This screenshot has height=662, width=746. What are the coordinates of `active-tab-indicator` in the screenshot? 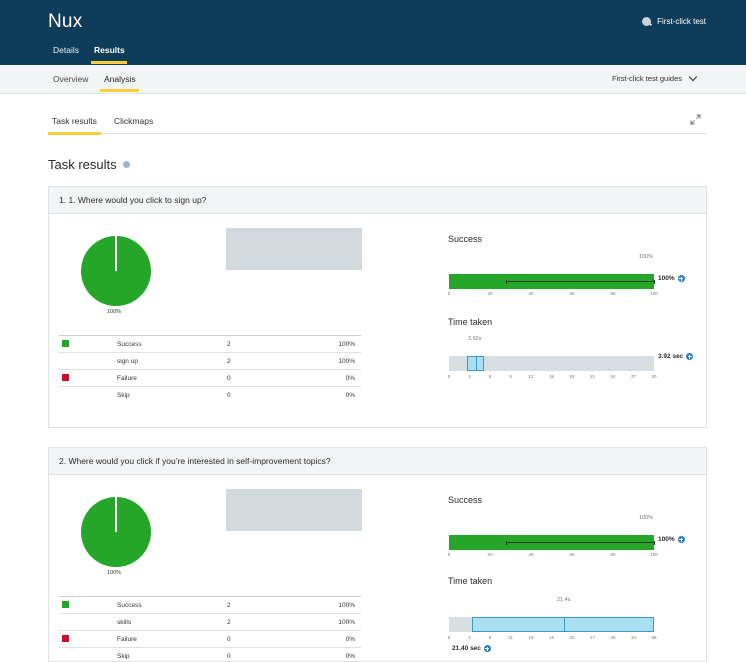 It's located at (109, 62).